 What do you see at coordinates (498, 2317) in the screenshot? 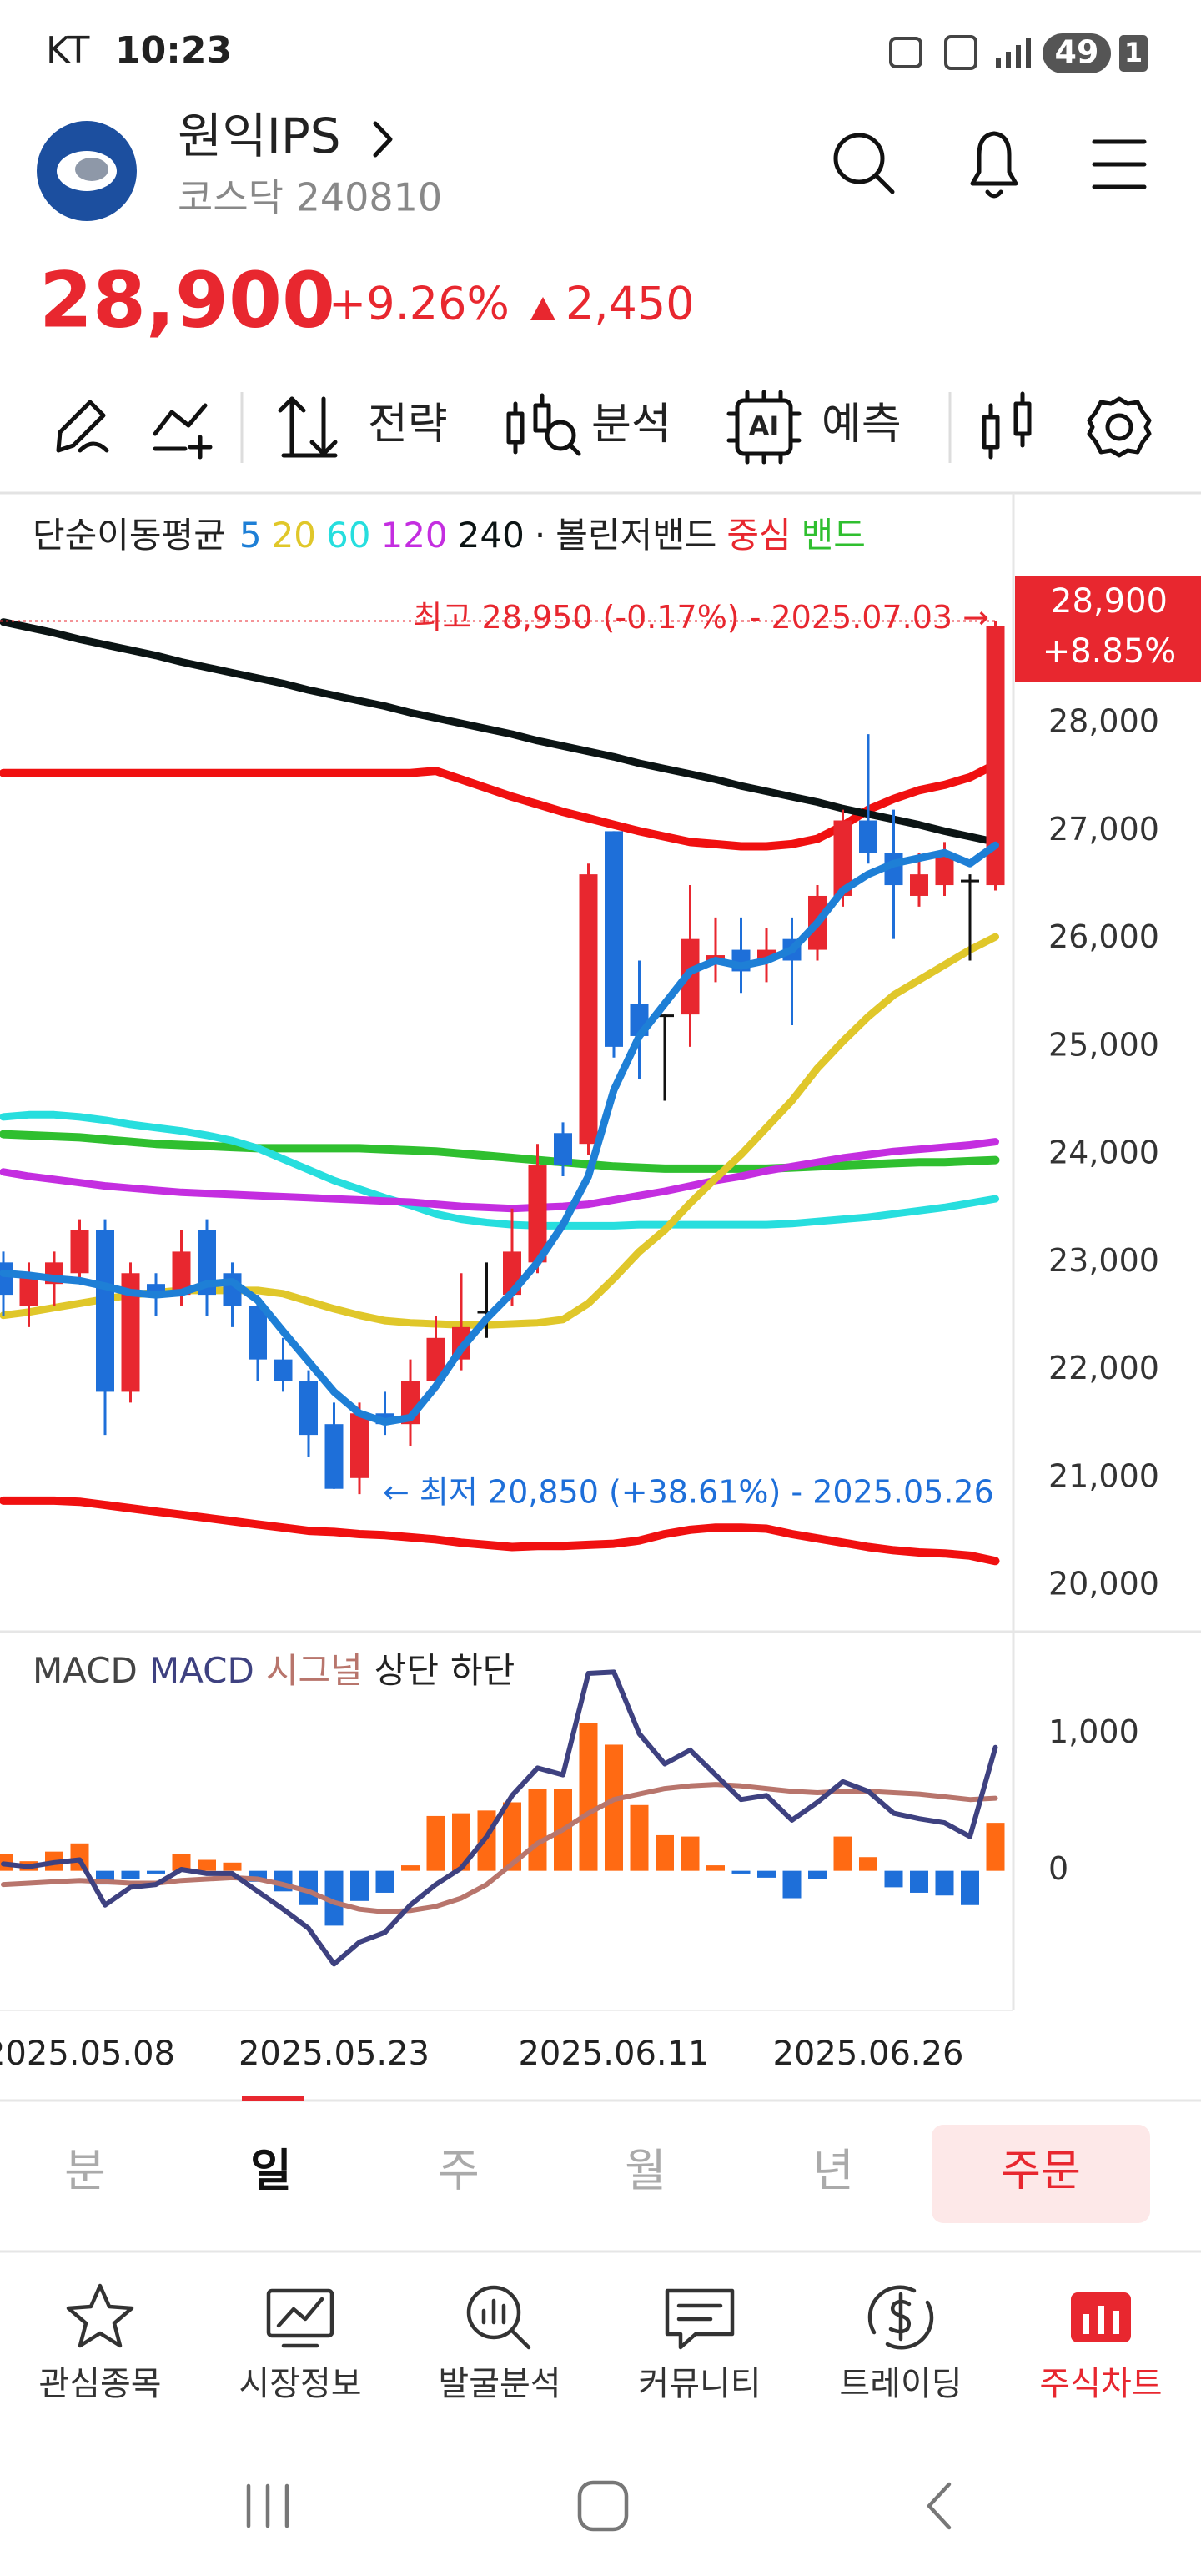
I see `nav-icon-discovery` at bounding box center [498, 2317].